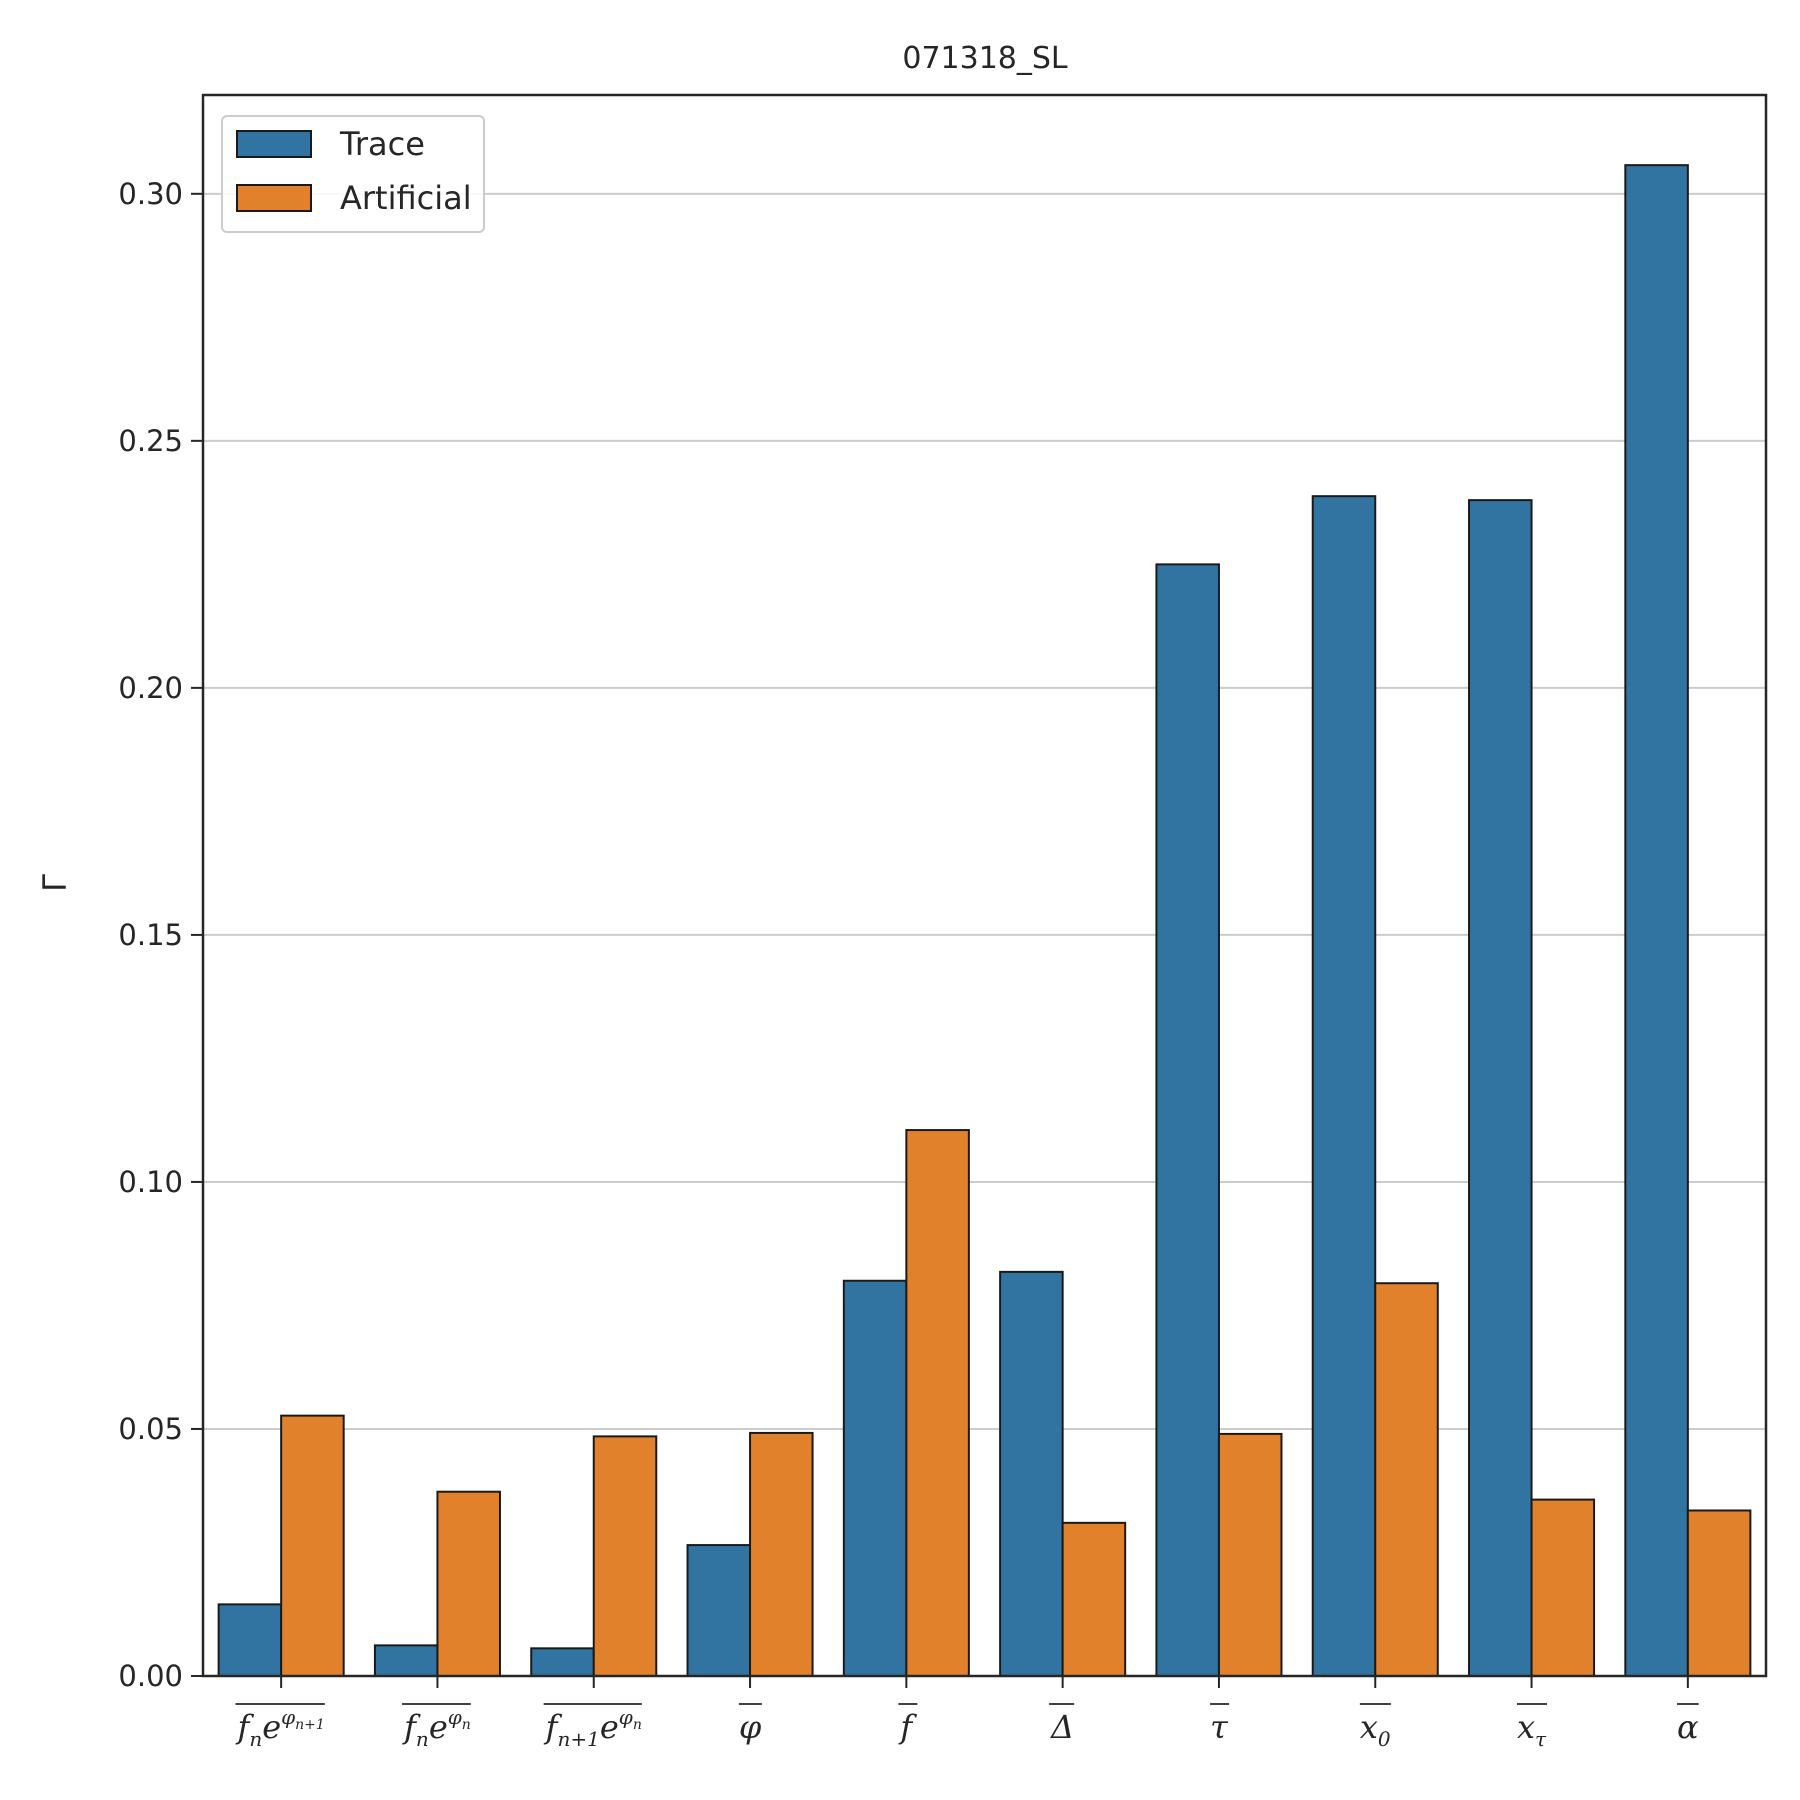 The height and width of the screenshot is (1800, 1800). I want to click on x-tick-label-text: Δ, so click(1061, 1727).